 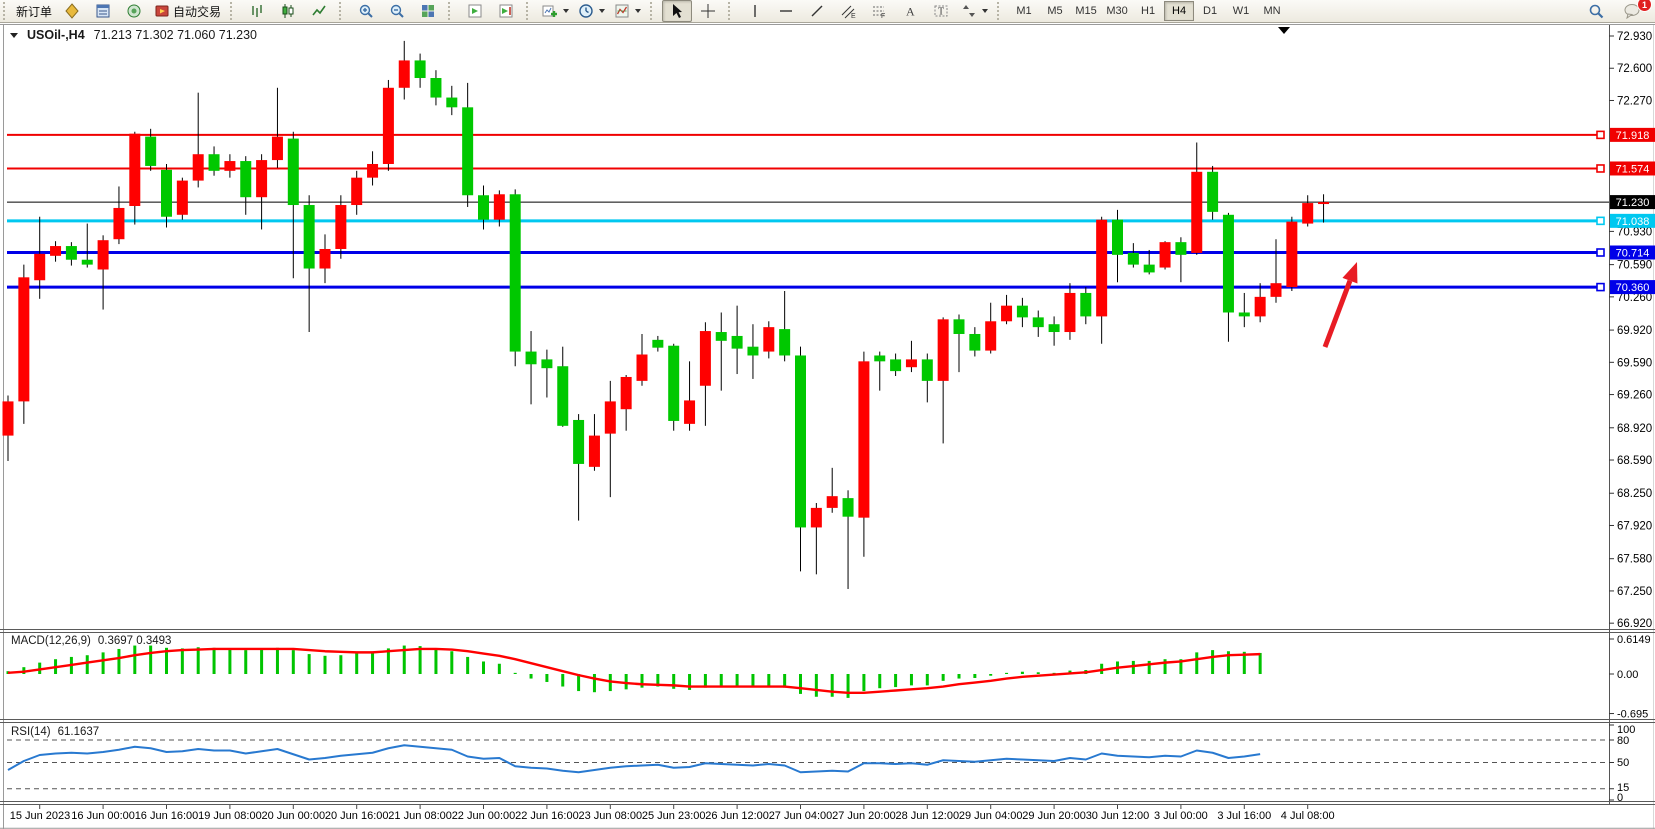 I want to click on symbol-dropdown-icon, so click(x=14, y=35).